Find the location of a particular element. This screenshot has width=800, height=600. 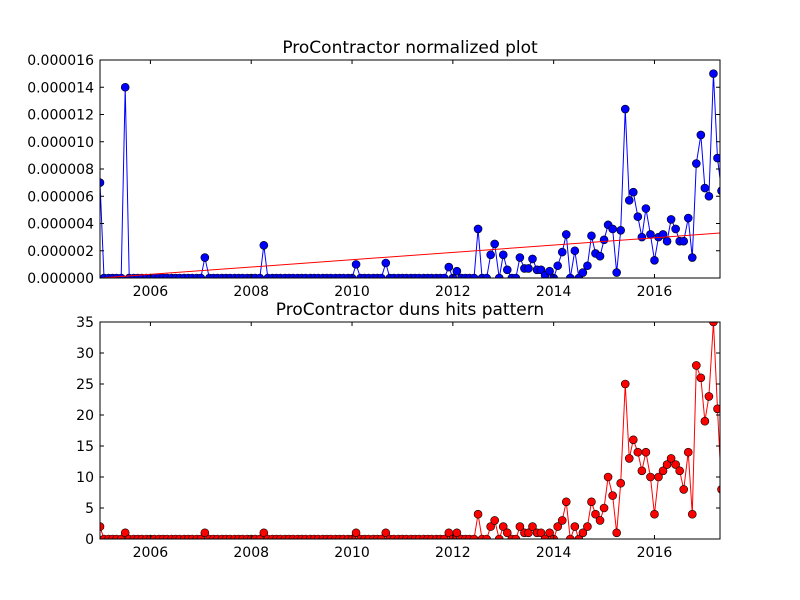

top-xtick-label-2: 2010 is located at coordinates (352, 292).